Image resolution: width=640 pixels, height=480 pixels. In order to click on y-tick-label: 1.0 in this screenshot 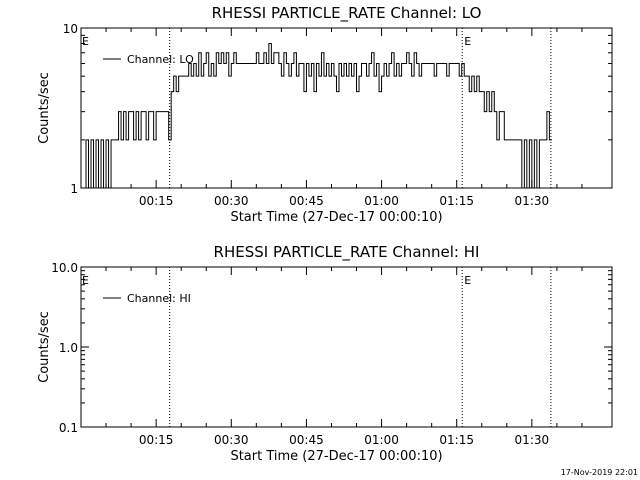, I will do `click(68, 348)`.